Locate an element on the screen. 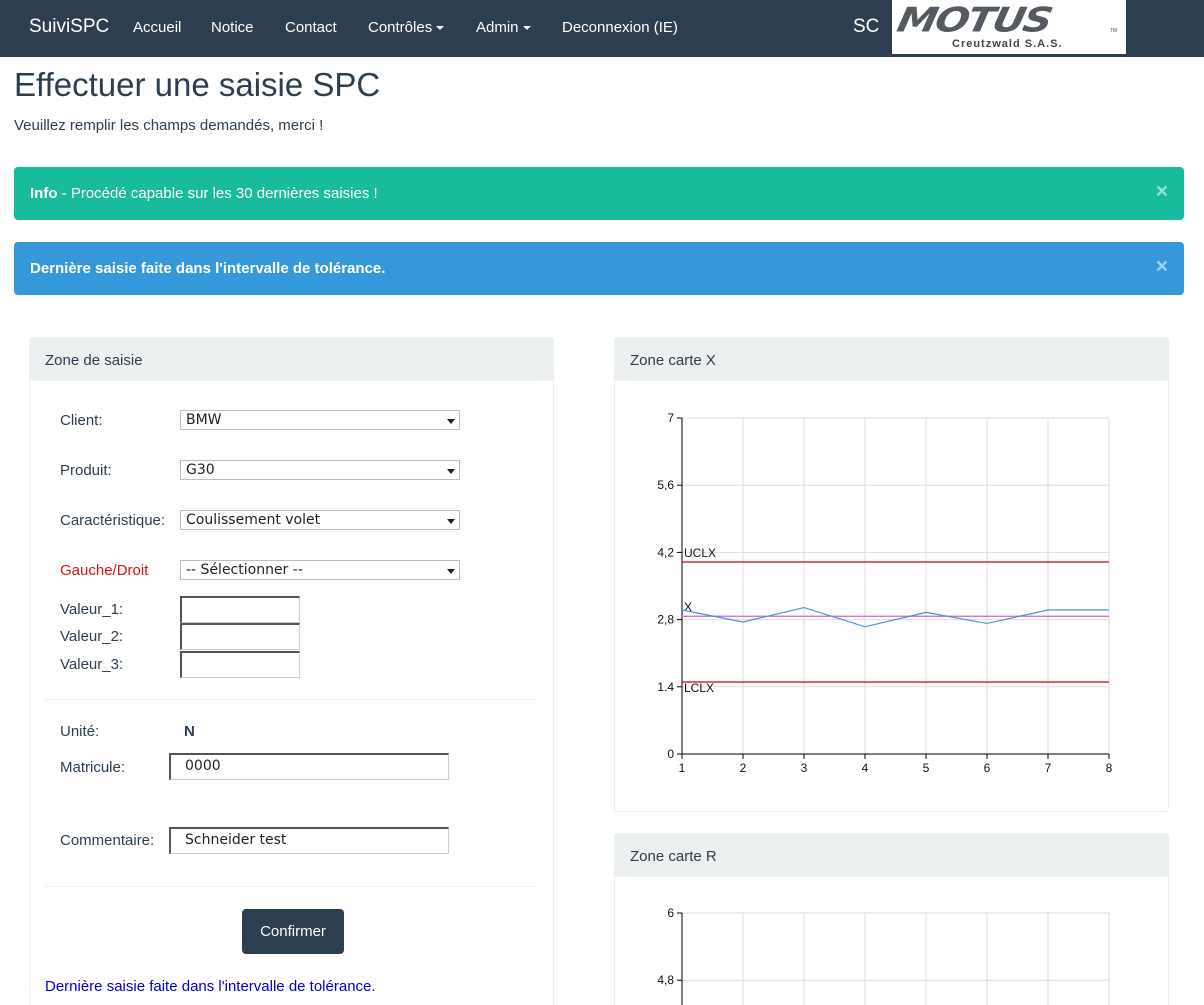 This screenshot has width=1204, height=1005. nav-controles-dropdown: Contrôles is located at coordinates (406, 27).